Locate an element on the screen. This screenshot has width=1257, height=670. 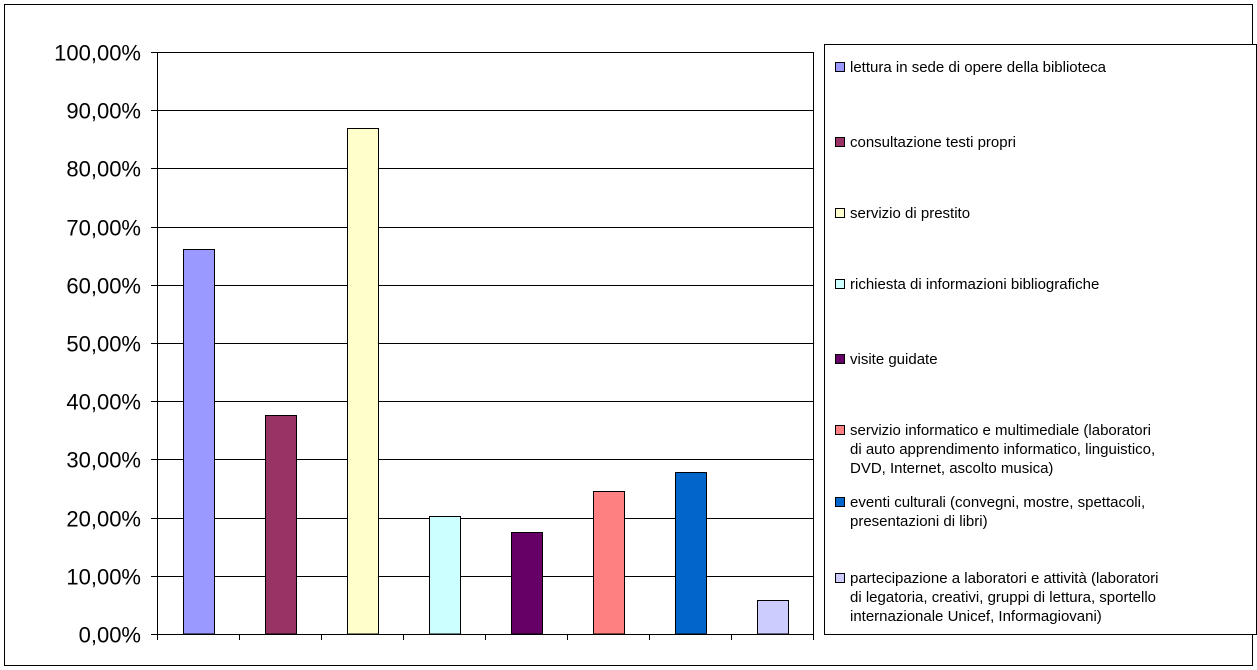
legend-item: servizio di prestito is located at coordinates (1042, 213).